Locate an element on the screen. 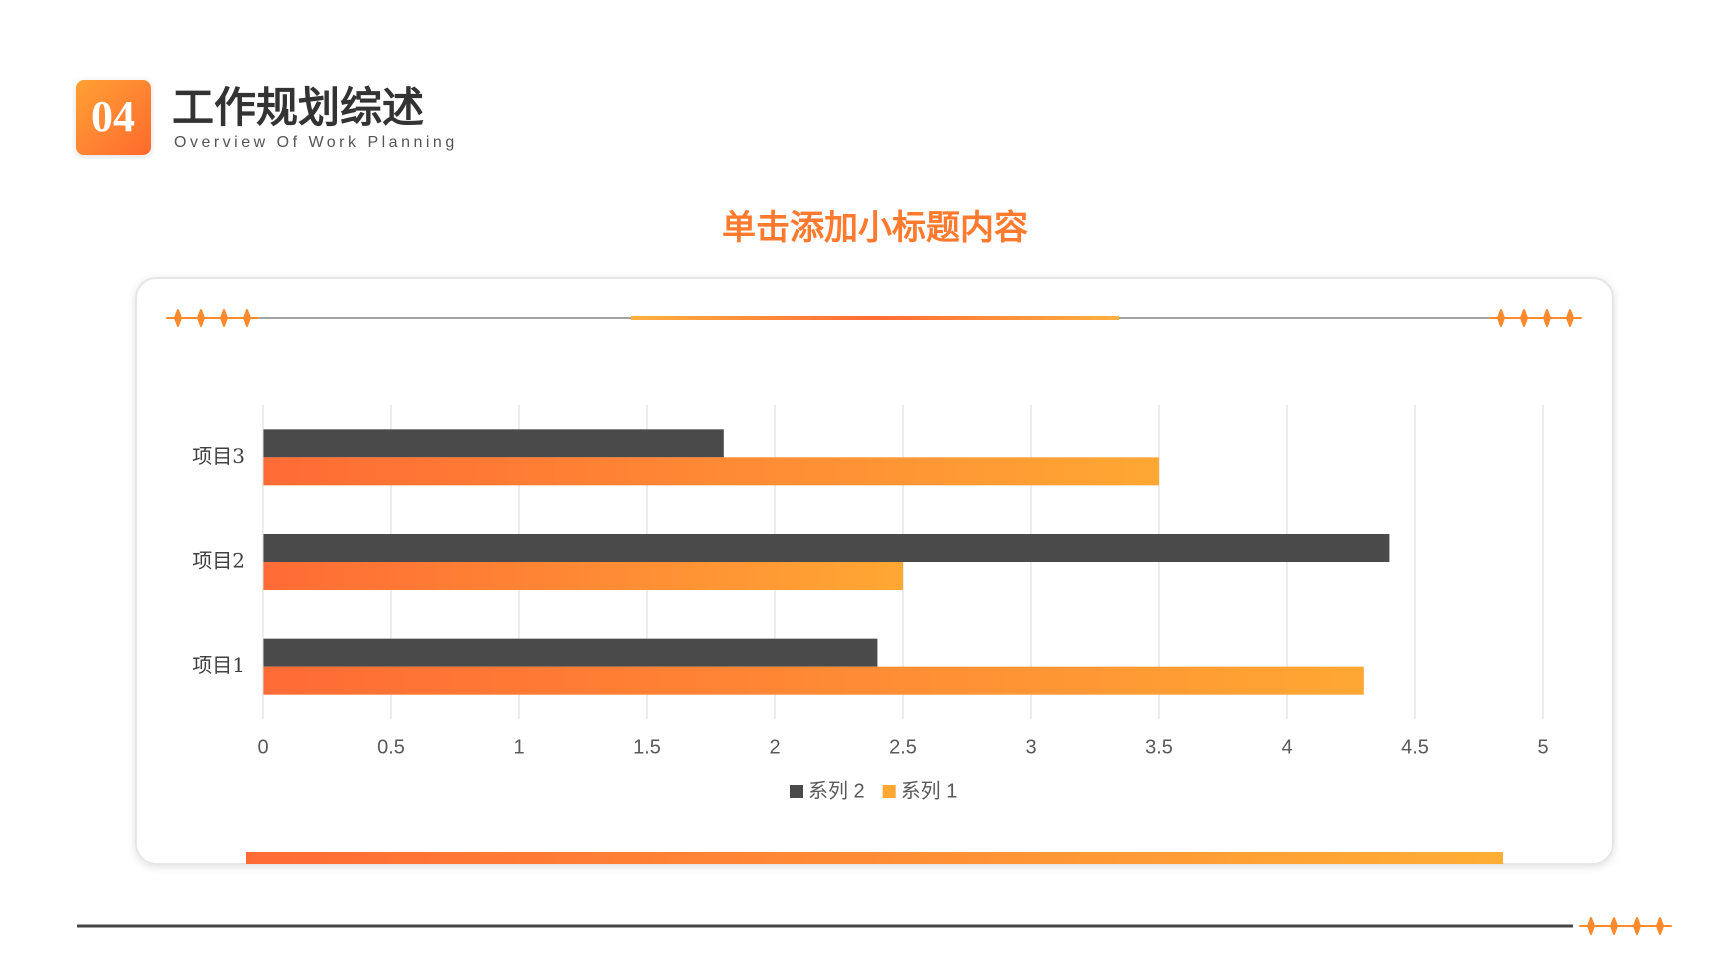 This screenshot has width=1728, height=977. legend-label: 系列 2 is located at coordinates (836, 790).